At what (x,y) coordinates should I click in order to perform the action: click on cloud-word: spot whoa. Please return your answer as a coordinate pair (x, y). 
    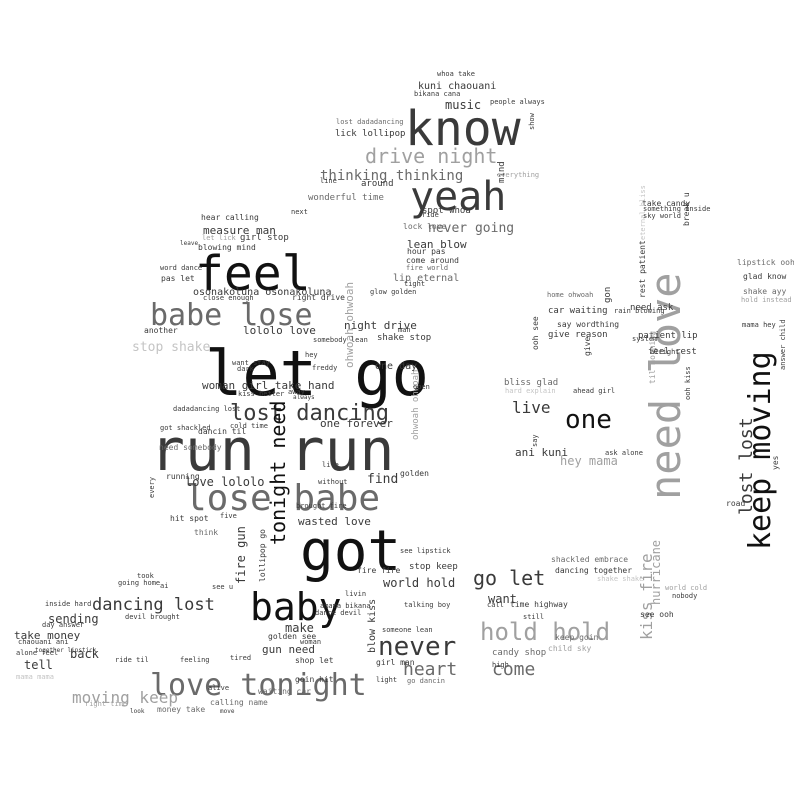
    Looking at the image, I should click on (446, 211).